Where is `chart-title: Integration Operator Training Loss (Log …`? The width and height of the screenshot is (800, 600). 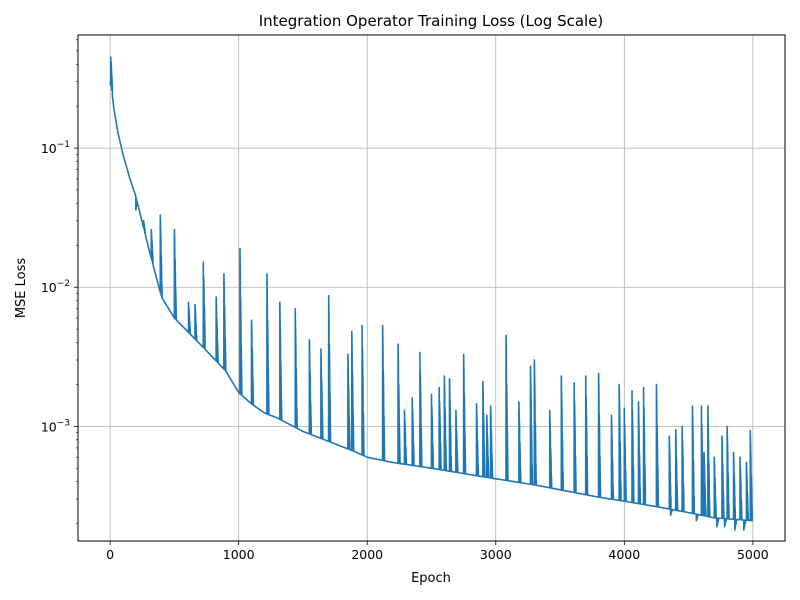
chart-title: Integration Operator Training Loss (Log … is located at coordinates (431, 21).